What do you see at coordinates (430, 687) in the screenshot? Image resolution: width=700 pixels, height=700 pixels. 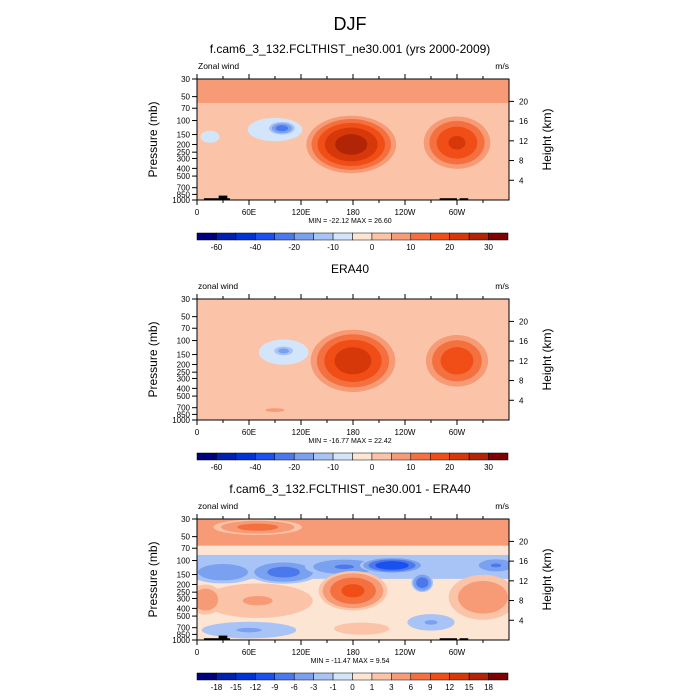 I see `colorbar-label: 9` at bounding box center [430, 687].